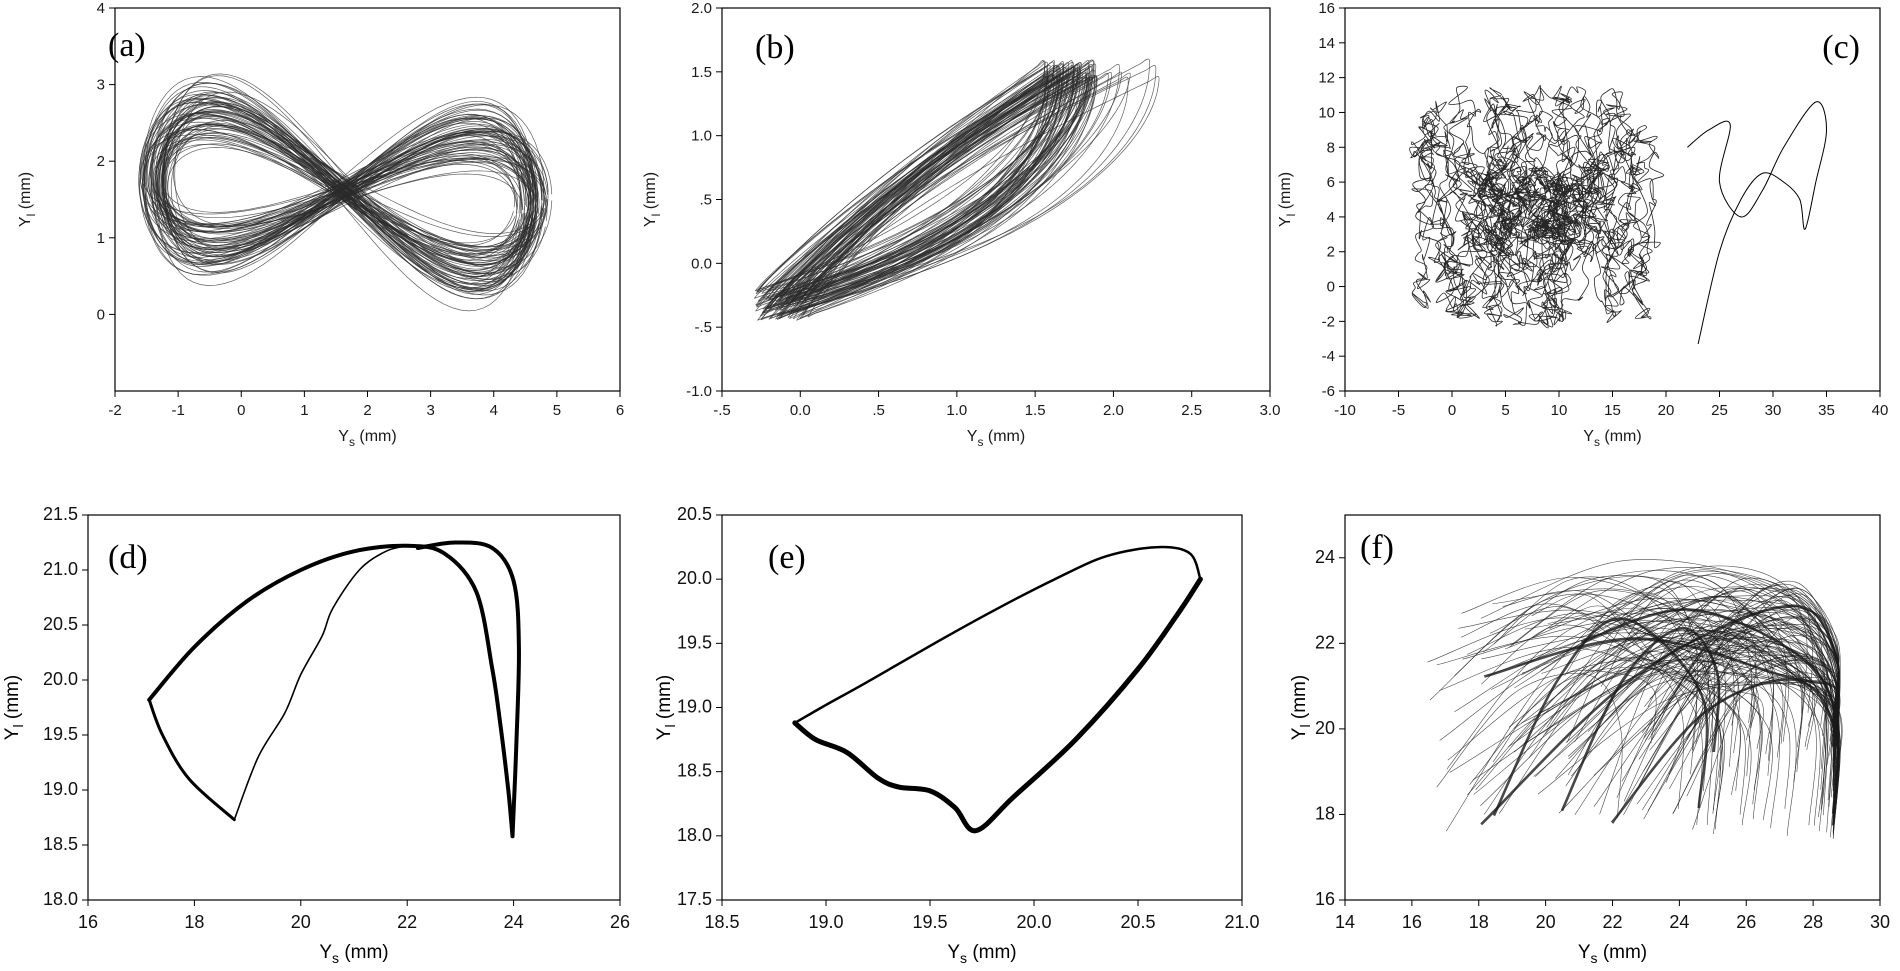 The image size is (1900, 971). Describe the element at coordinates (1612, 922) in the screenshot. I see `x-tick-label: 22` at that location.